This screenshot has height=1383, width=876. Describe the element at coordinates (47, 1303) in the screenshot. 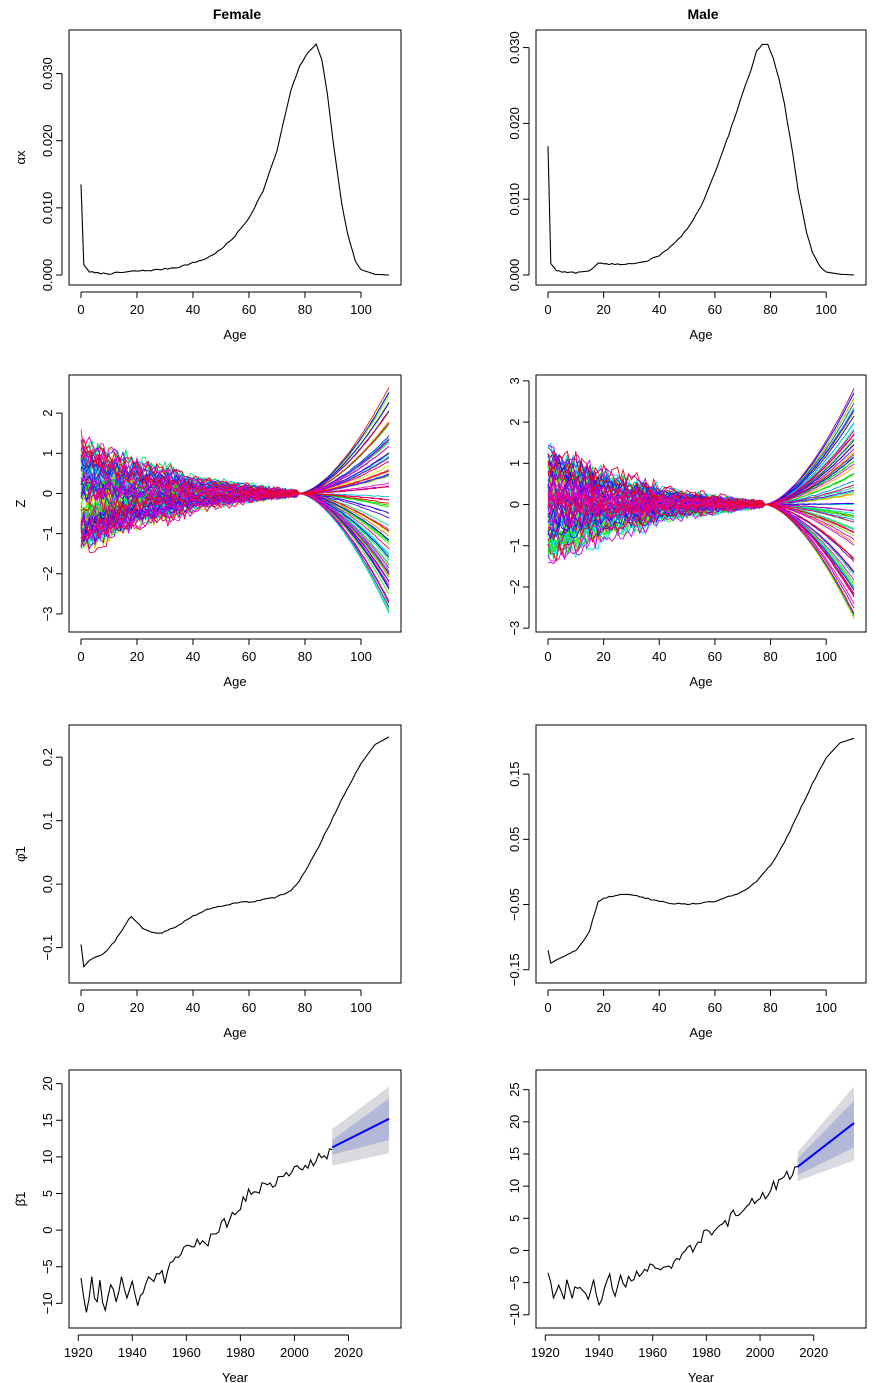

I see `y-tick-label: −10` at that location.